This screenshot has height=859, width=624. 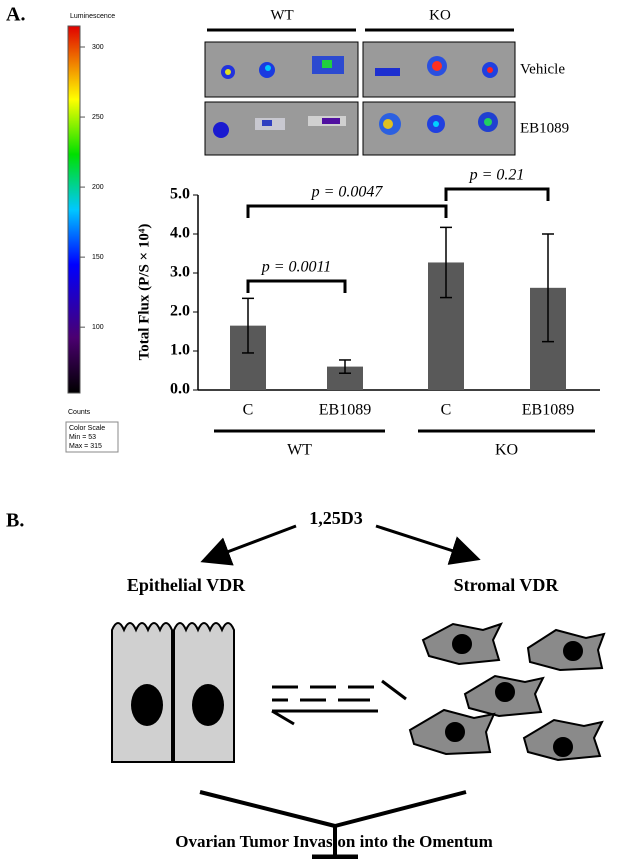 What do you see at coordinates (87, 428) in the screenshot?
I see `colorbar-scale-title: Color Scale` at bounding box center [87, 428].